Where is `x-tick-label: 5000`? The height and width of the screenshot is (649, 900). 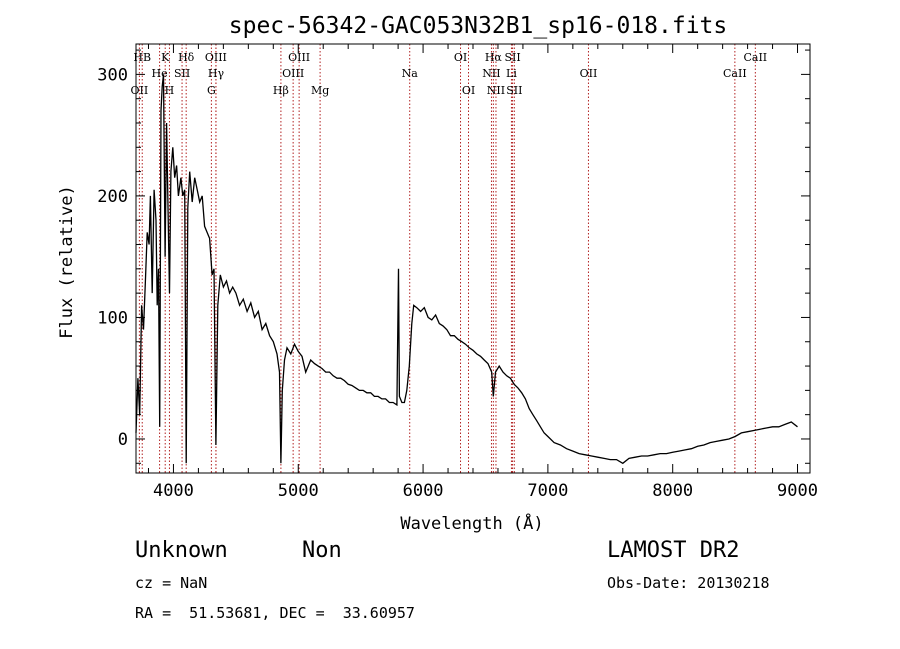 x-tick-label: 5000 is located at coordinates (298, 491).